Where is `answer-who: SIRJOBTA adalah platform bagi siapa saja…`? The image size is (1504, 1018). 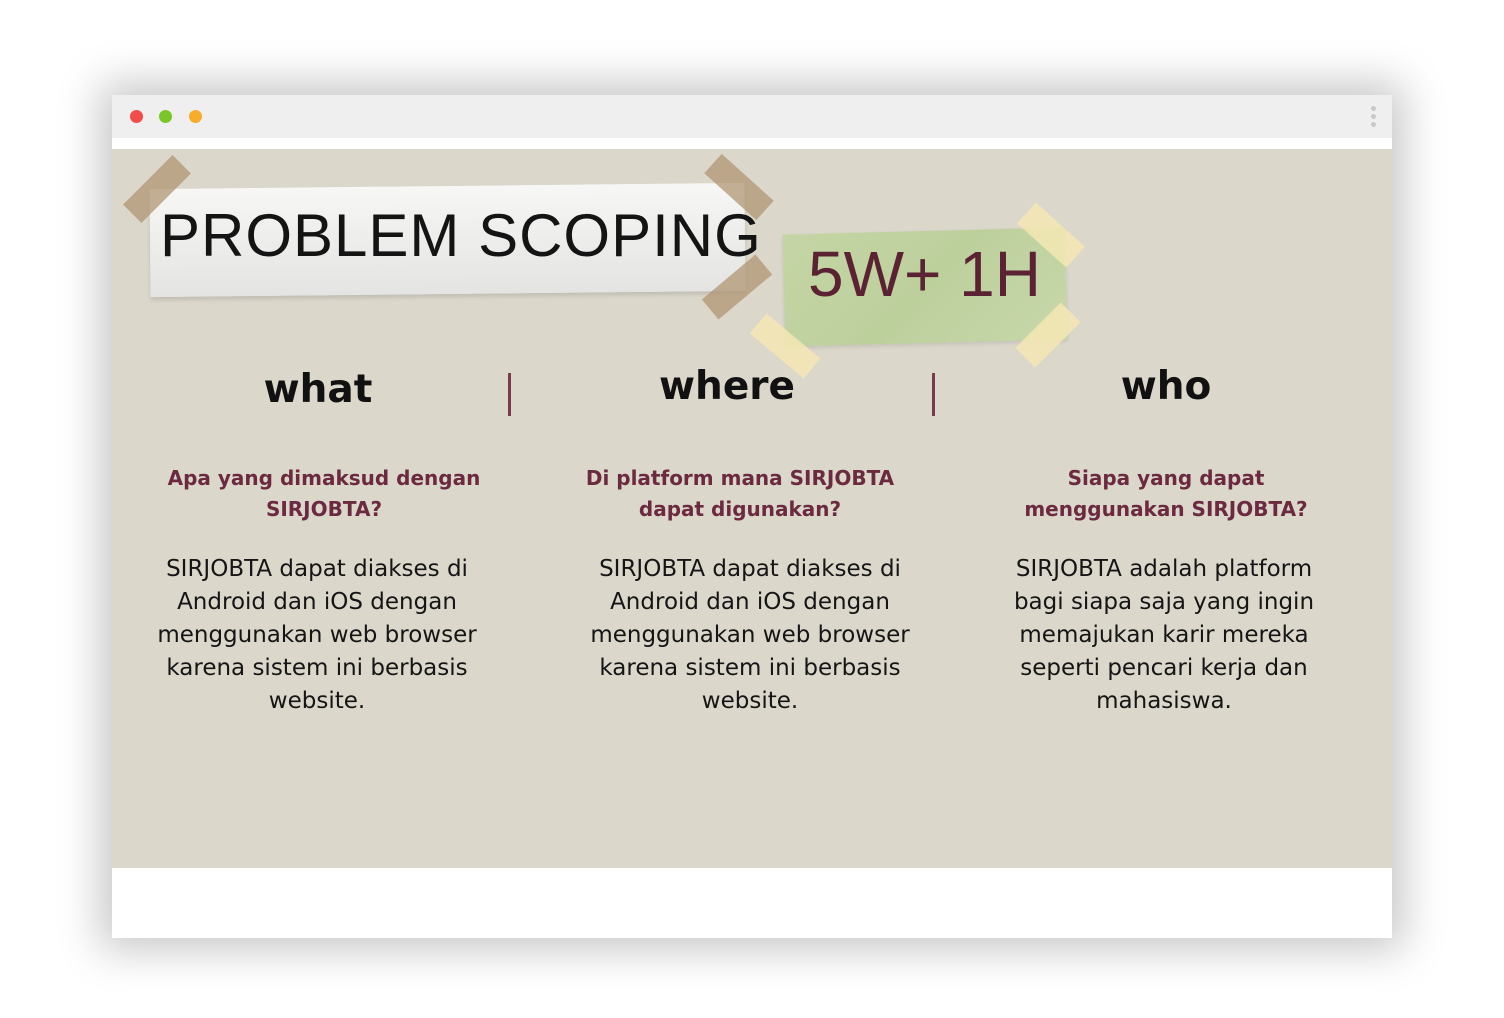 answer-who: SIRJOBTA adalah platform bagi siapa saja… is located at coordinates (1164, 635).